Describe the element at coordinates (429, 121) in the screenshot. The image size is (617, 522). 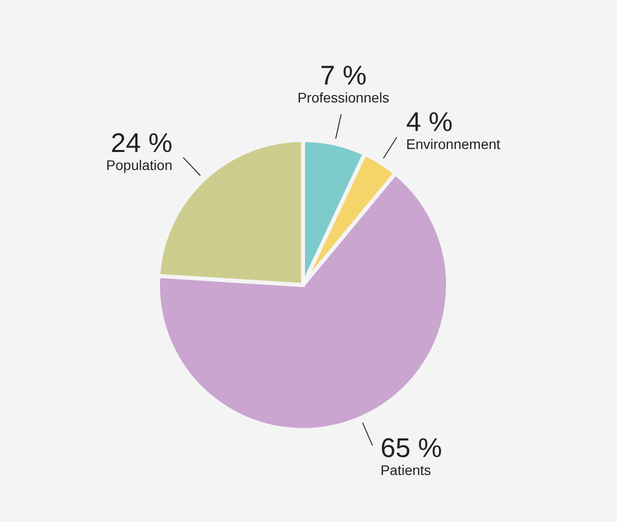
I see `data-label: 4 %` at that location.